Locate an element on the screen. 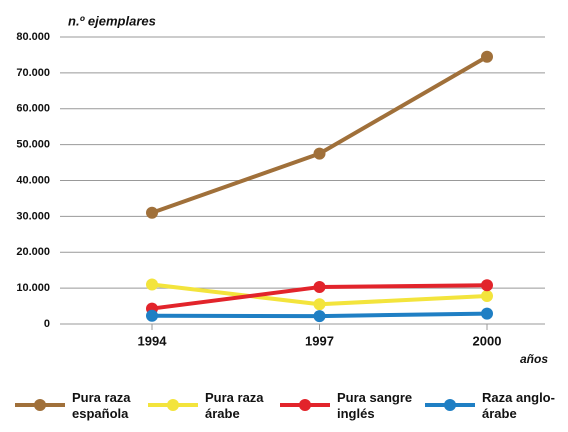 Image resolution: width=568 pixels, height=432 pixels. legend-label: Raza anglo-árabe is located at coordinates (518, 405).